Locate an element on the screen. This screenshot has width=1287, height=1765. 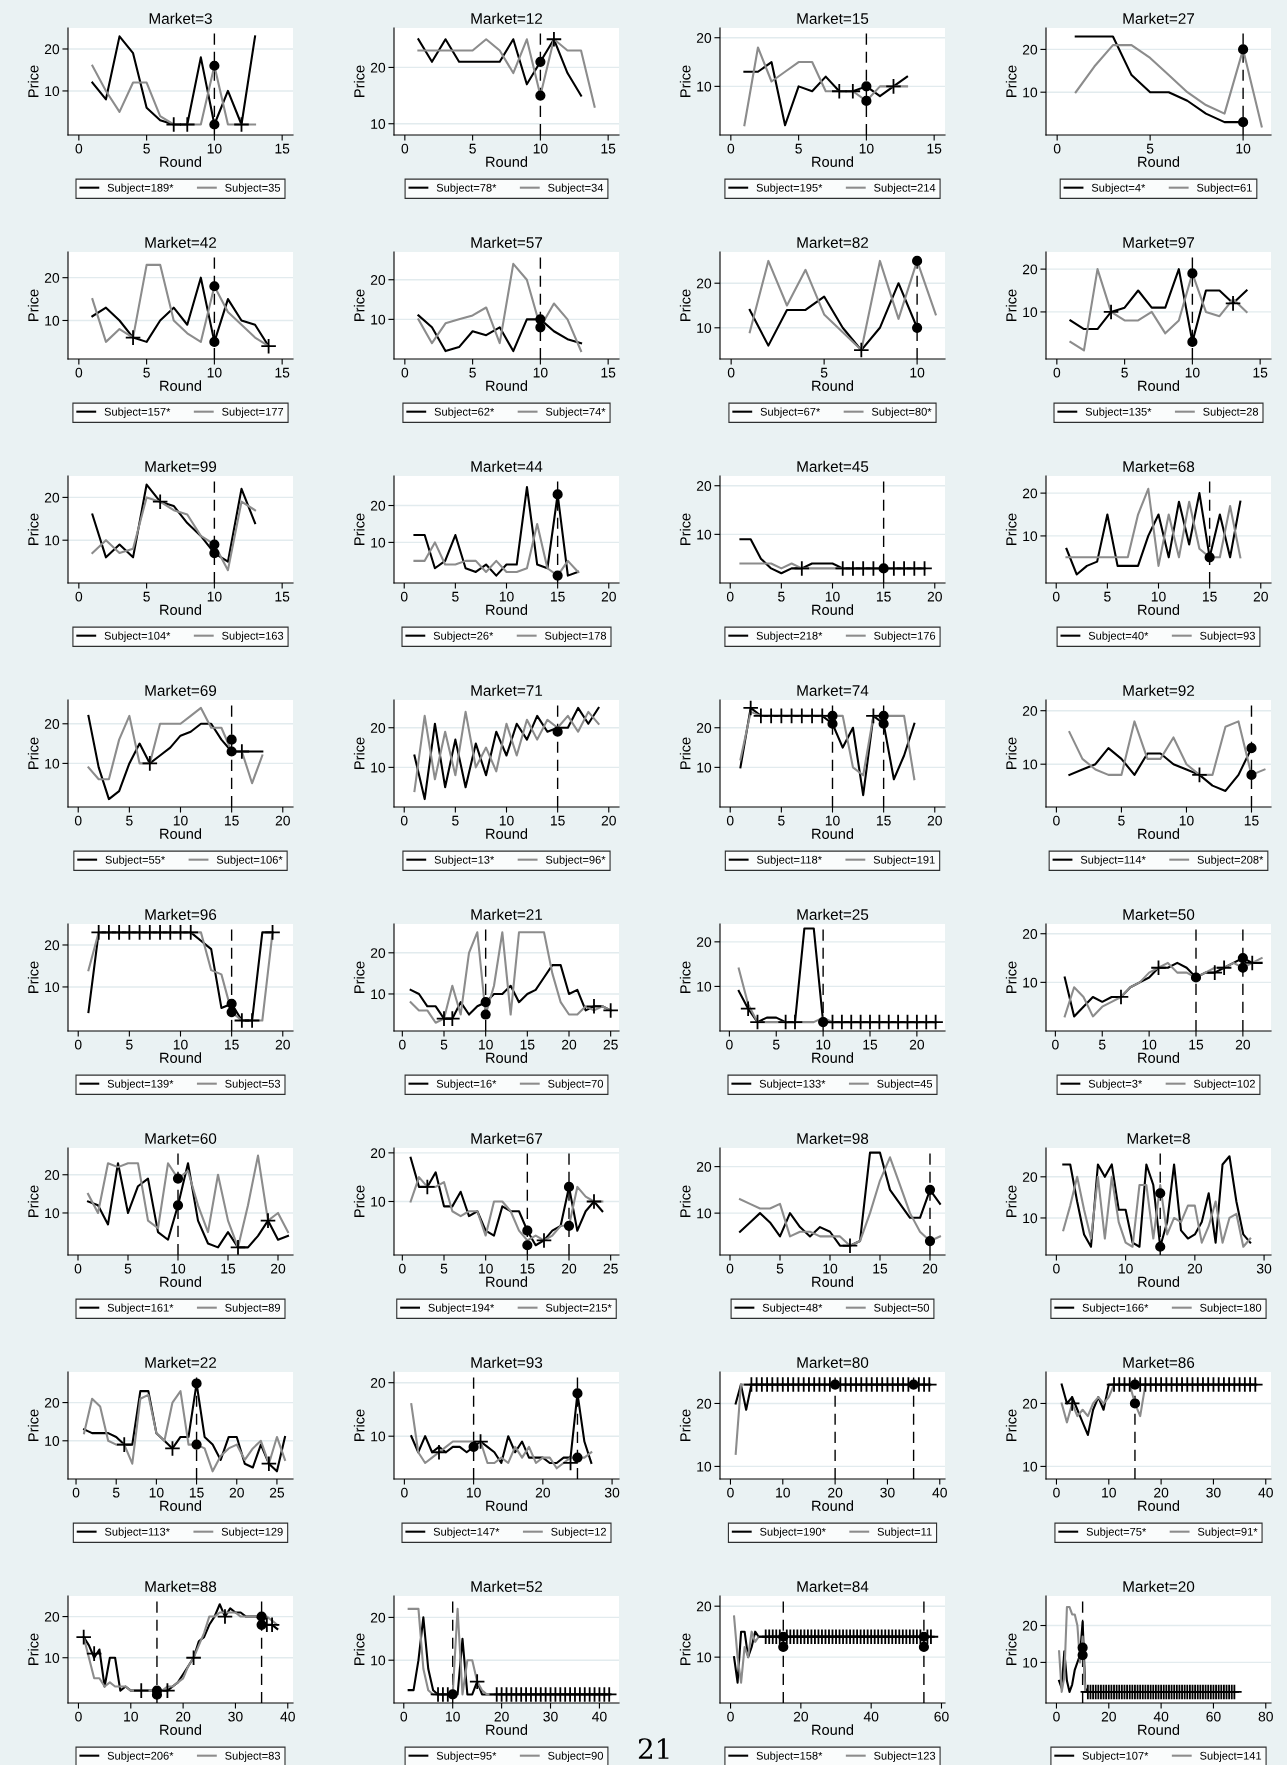
legend-label: Subject=214 is located at coordinates (905, 188).